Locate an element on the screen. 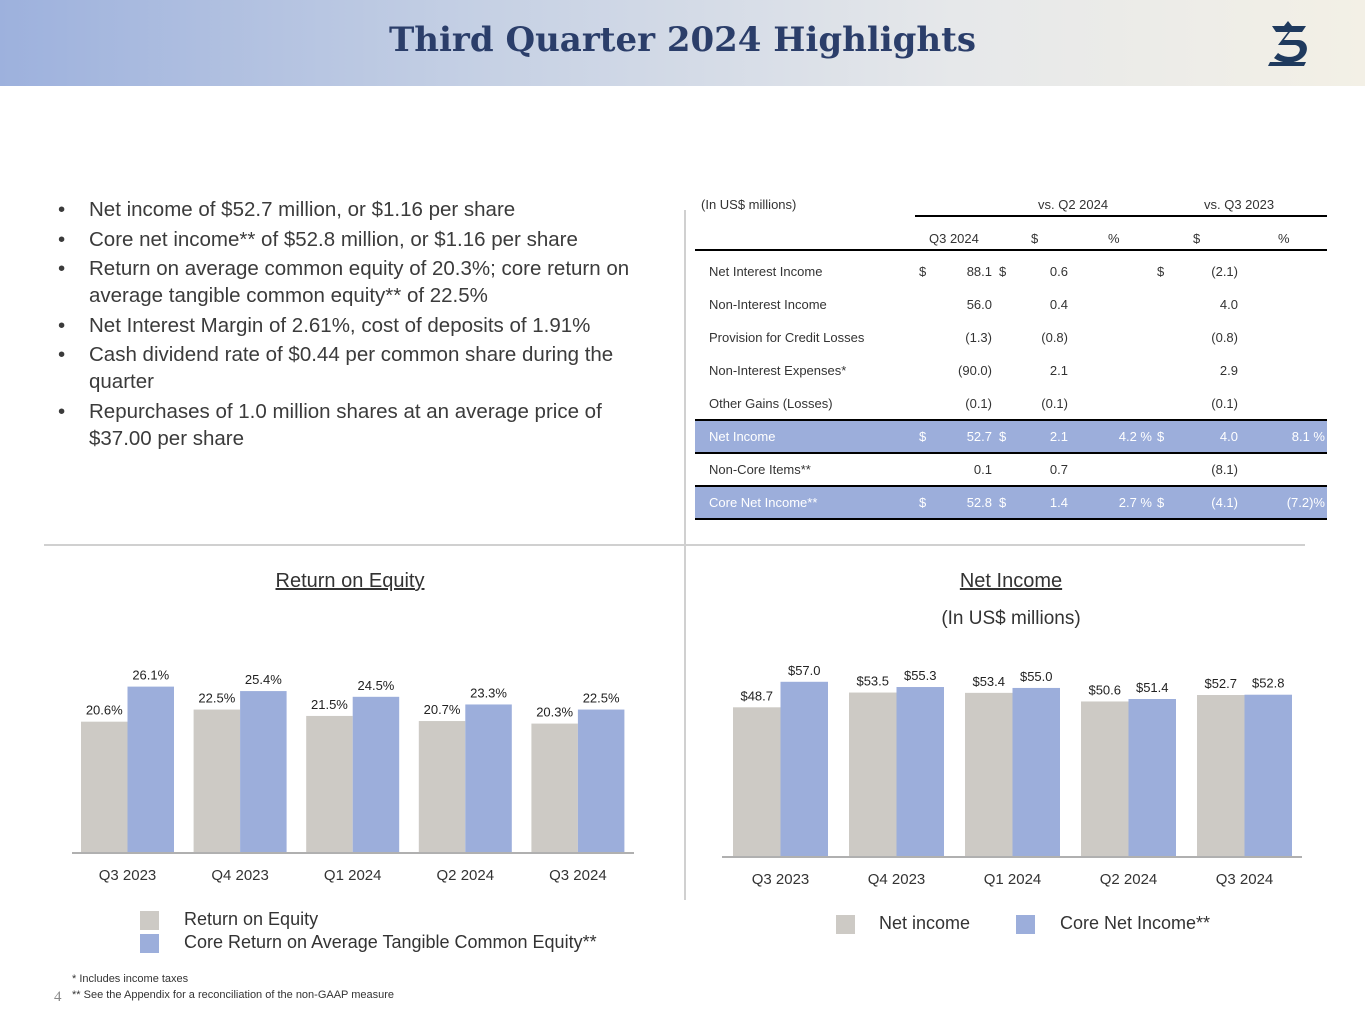 Image resolution: width=1365 pixels, height=1024 pixels. x-tick-label: Q2 2024 is located at coordinates (466, 875).